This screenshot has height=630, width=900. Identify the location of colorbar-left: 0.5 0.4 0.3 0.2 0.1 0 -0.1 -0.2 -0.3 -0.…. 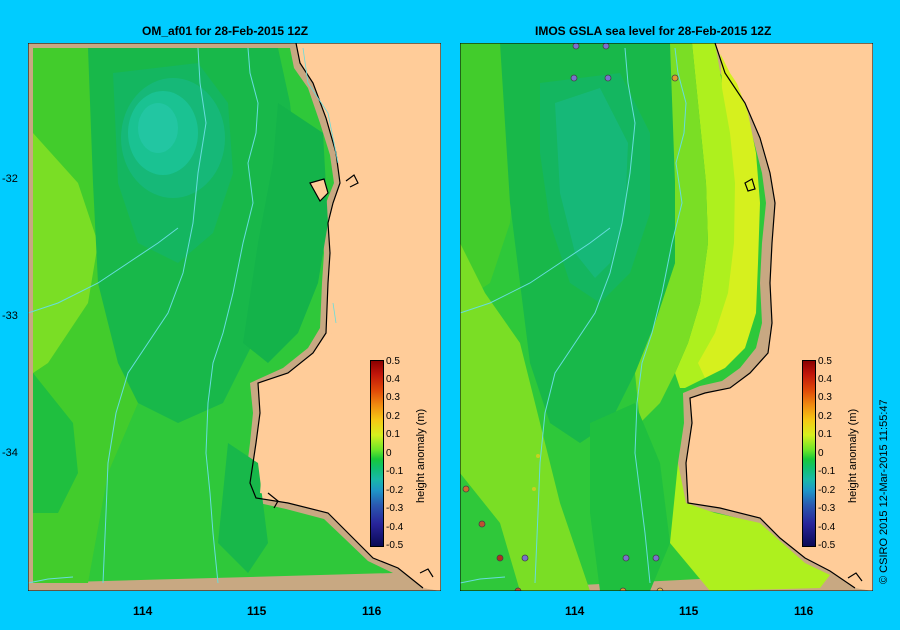
(400, 453).